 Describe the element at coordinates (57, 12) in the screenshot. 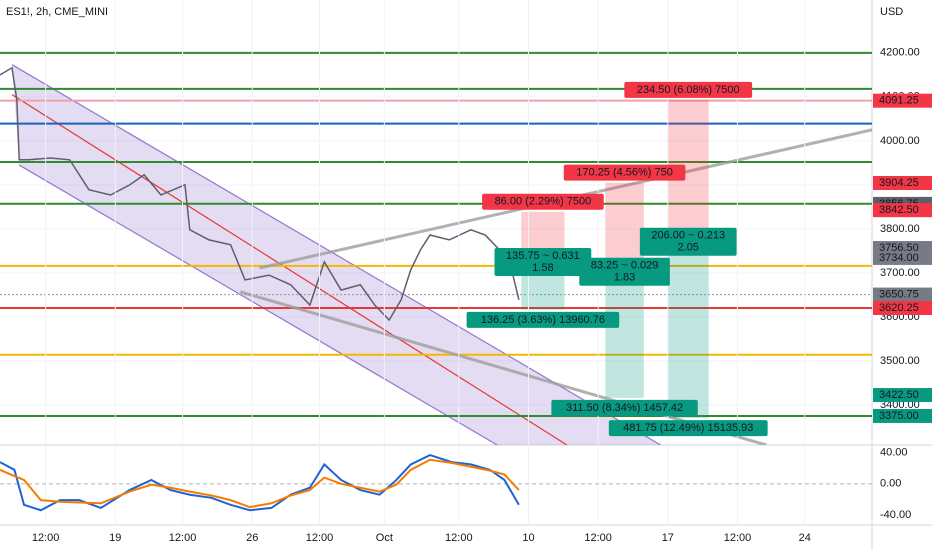

I see `chart-title: ES1!, 2h, CME_MINI` at that location.